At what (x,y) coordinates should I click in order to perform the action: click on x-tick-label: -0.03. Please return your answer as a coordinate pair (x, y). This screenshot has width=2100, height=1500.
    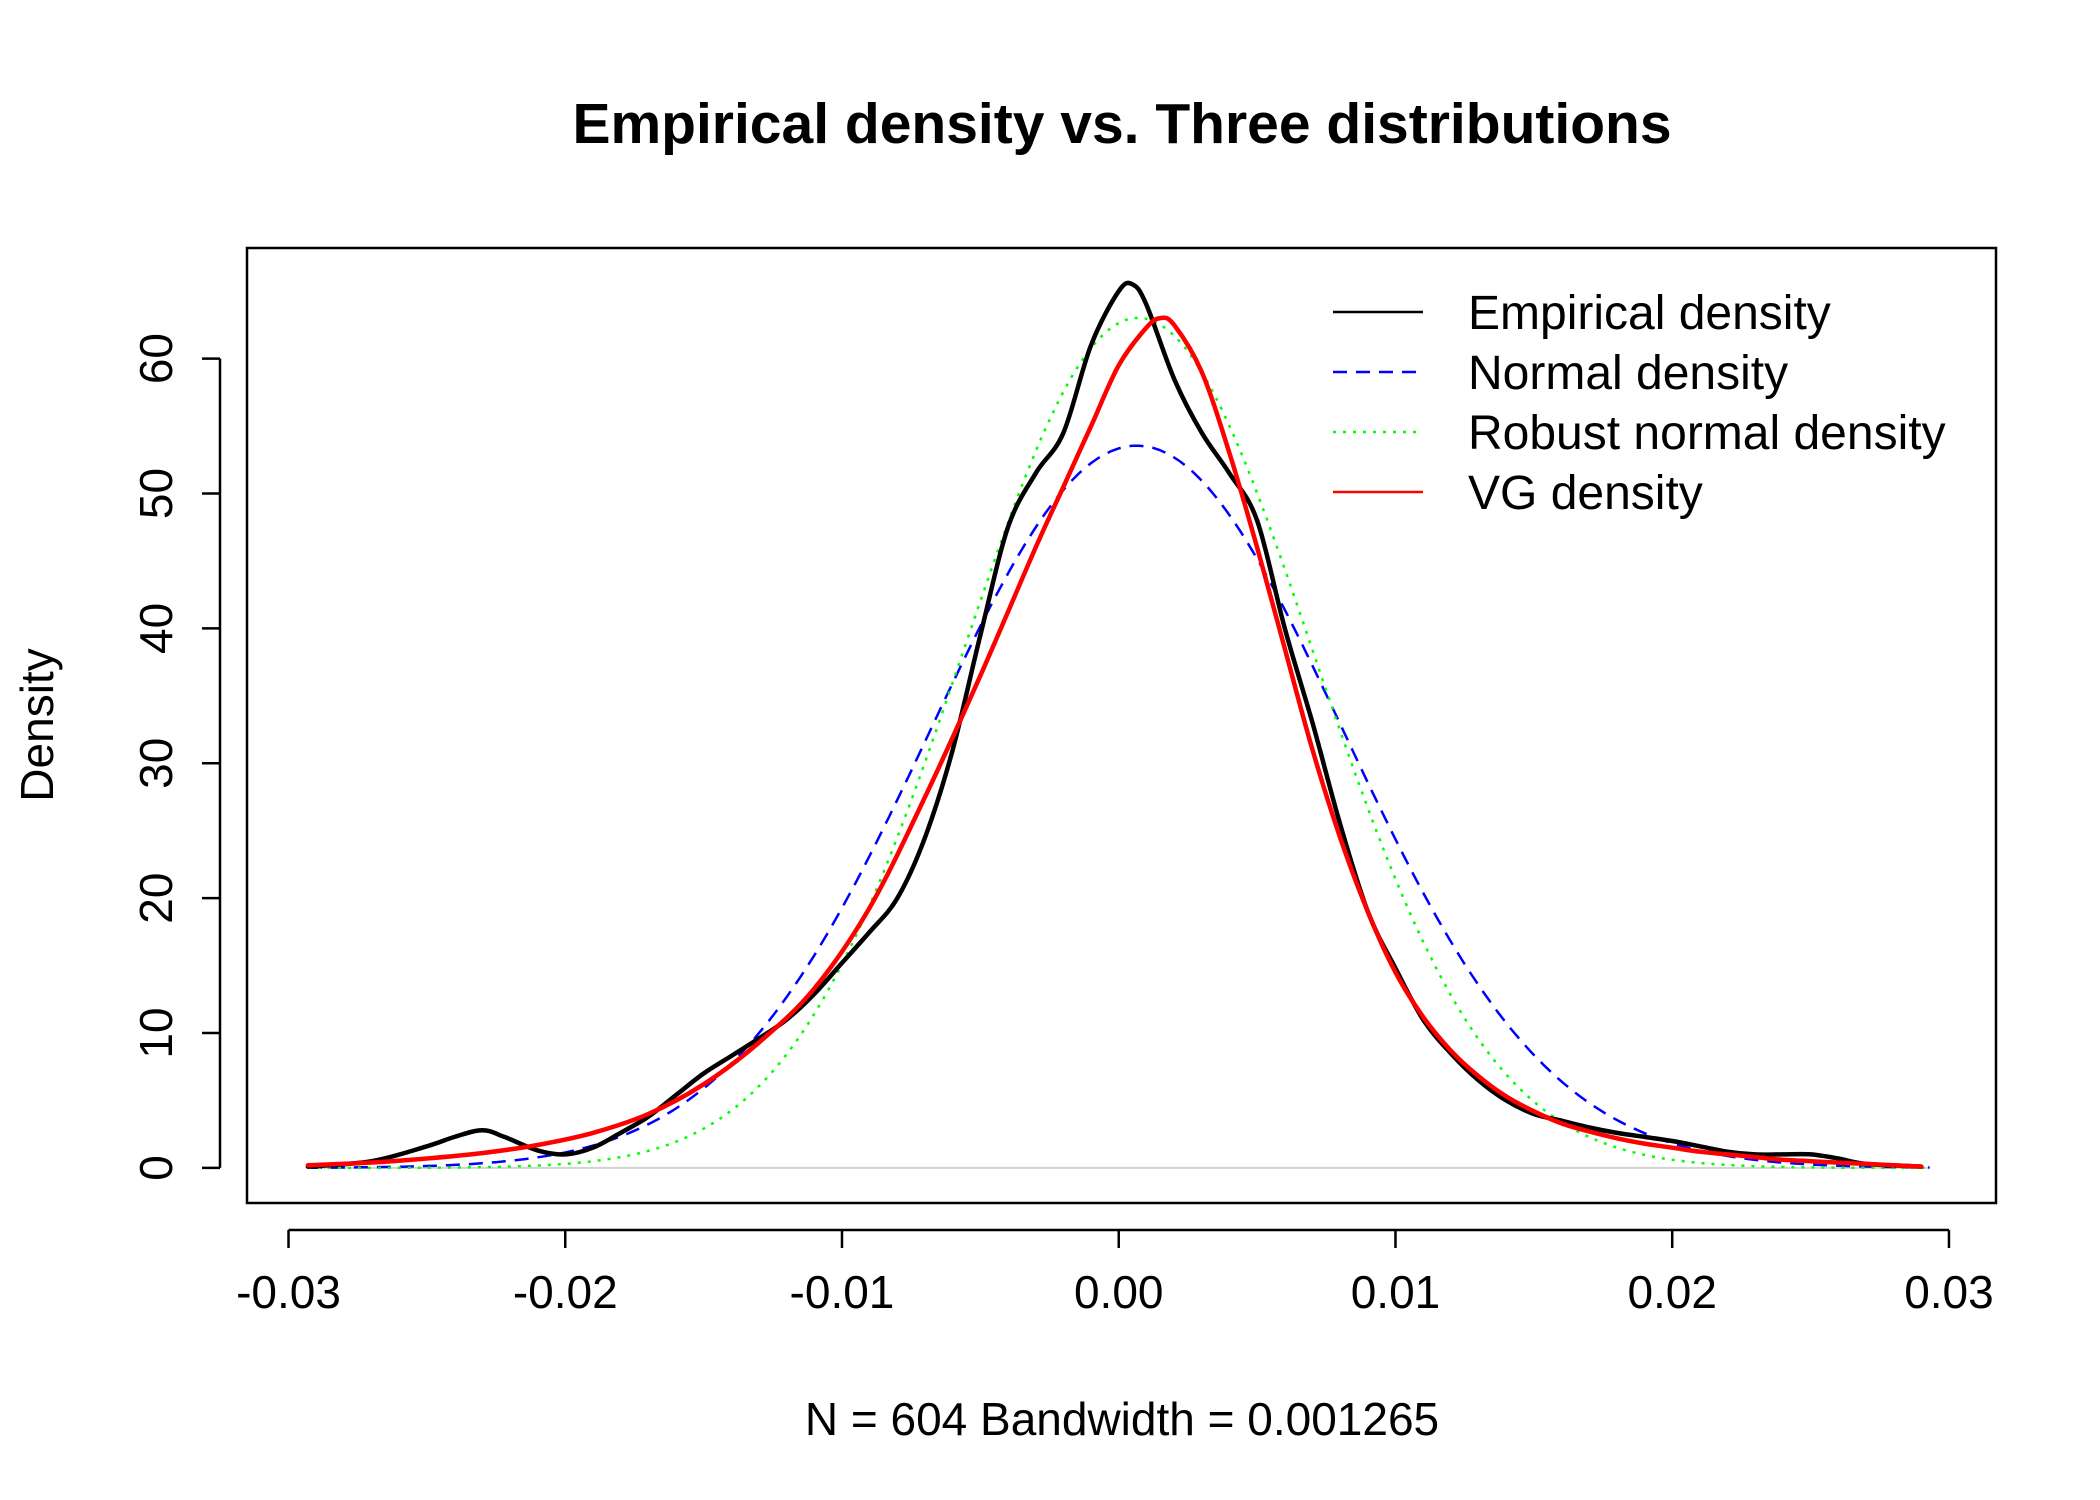
    Looking at the image, I should click on (288, 1292).